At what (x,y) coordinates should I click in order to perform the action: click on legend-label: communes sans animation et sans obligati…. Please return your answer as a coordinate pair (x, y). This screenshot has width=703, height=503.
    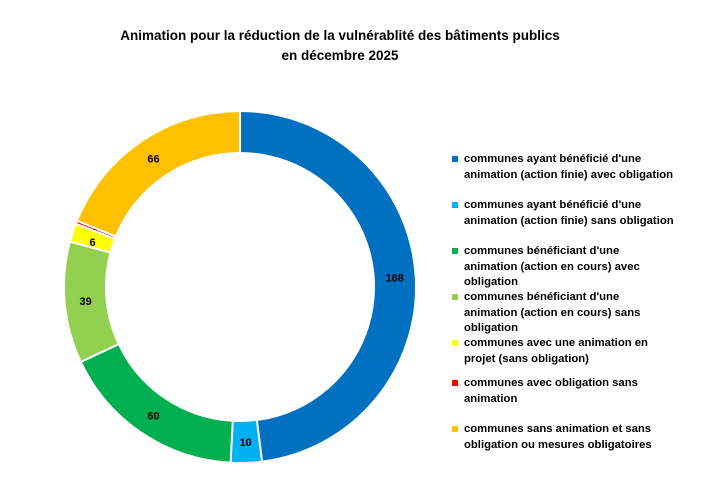
    Looking at the image, I should click on (558, 437).